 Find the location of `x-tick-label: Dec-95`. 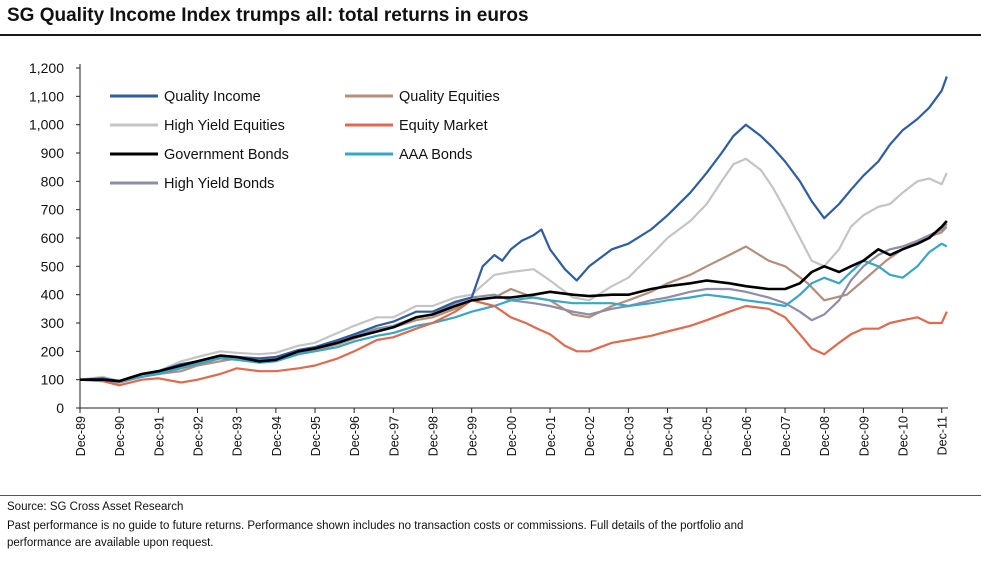

x-tick-label: Dec-95 is located at coordinates (316, 436).